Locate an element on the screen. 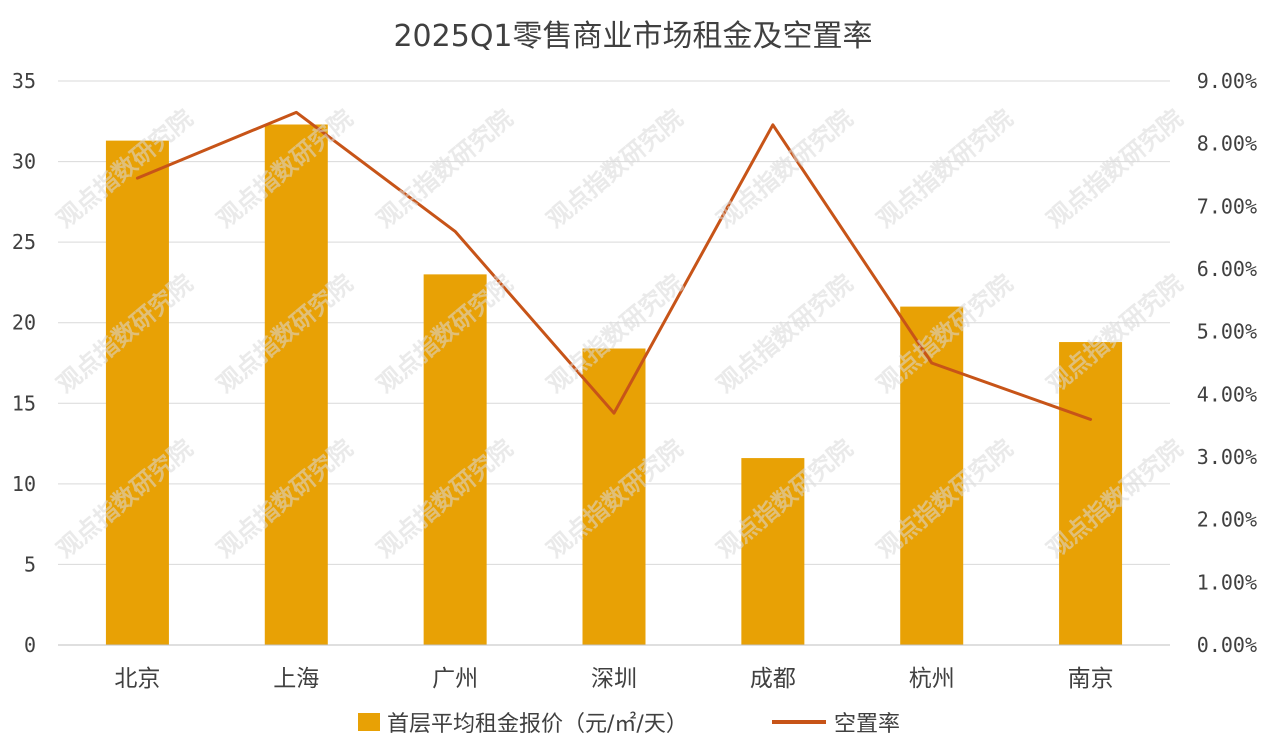  legend-label-vacancy: 空置率 is located at coordinates (867, 724).